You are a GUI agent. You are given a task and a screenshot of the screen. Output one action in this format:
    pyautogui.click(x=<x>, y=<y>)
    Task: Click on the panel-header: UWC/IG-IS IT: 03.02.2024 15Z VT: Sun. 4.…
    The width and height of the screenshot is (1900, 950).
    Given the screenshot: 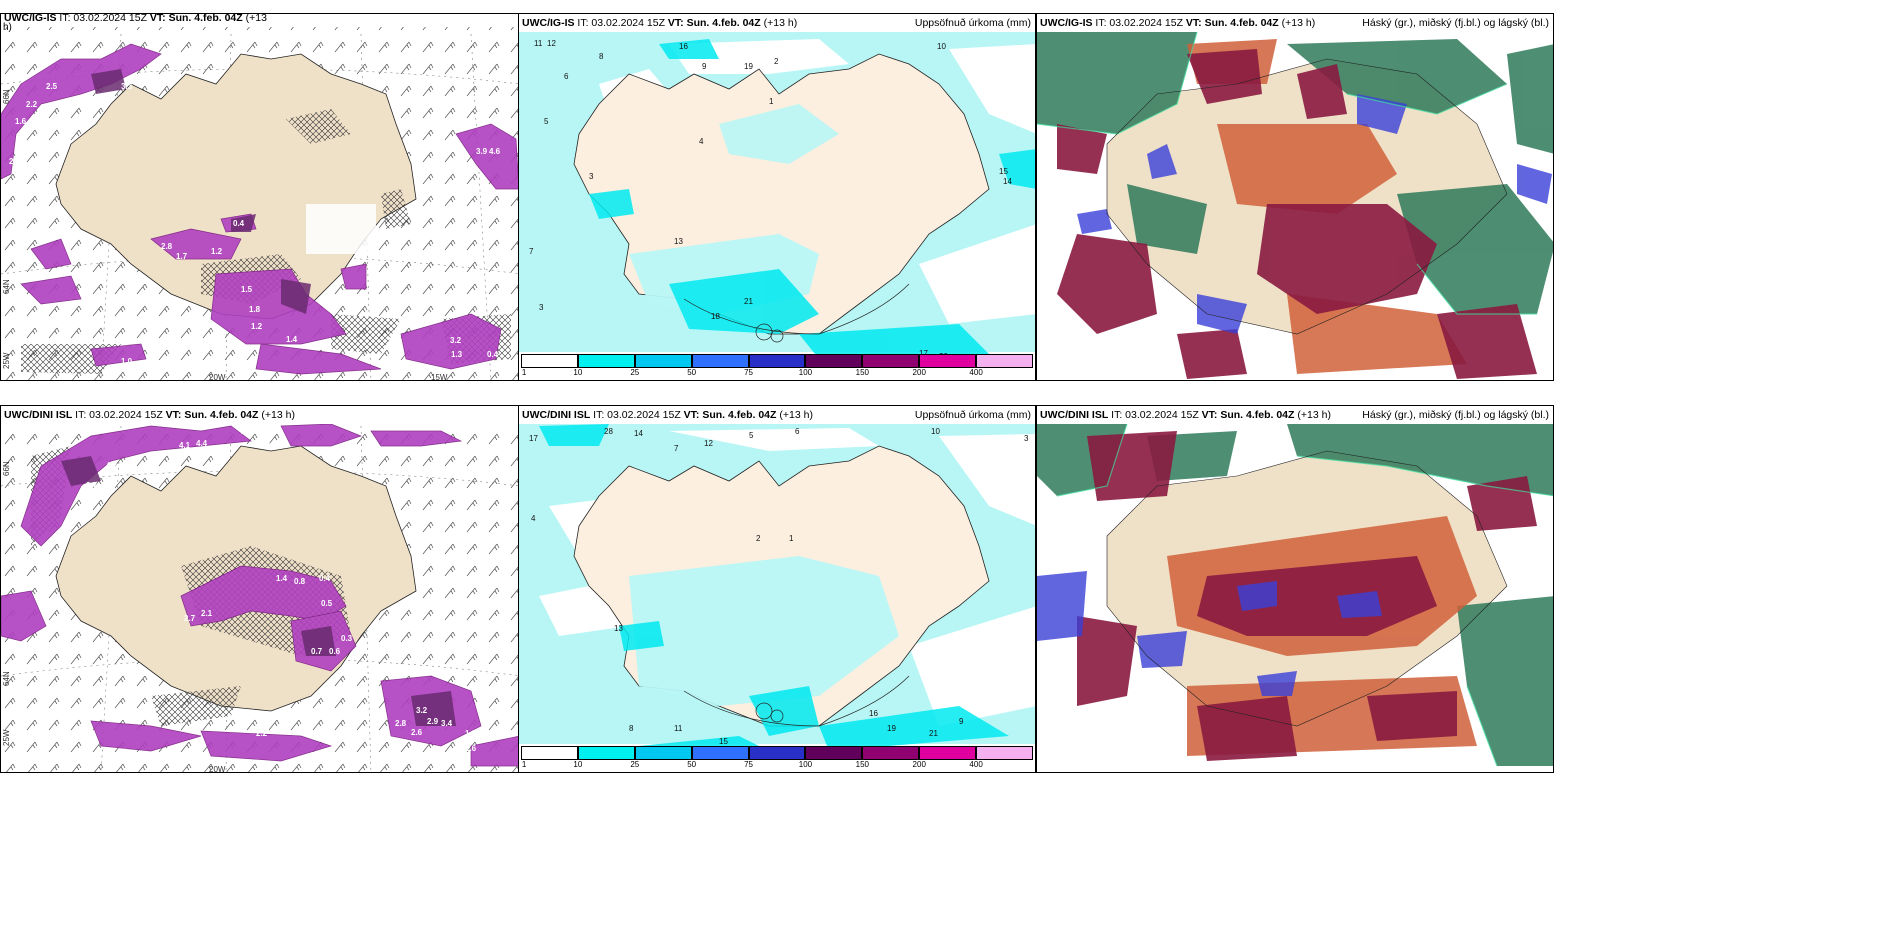 What is the action you would take?
    pyautogui.click(x=777, y=23)
    